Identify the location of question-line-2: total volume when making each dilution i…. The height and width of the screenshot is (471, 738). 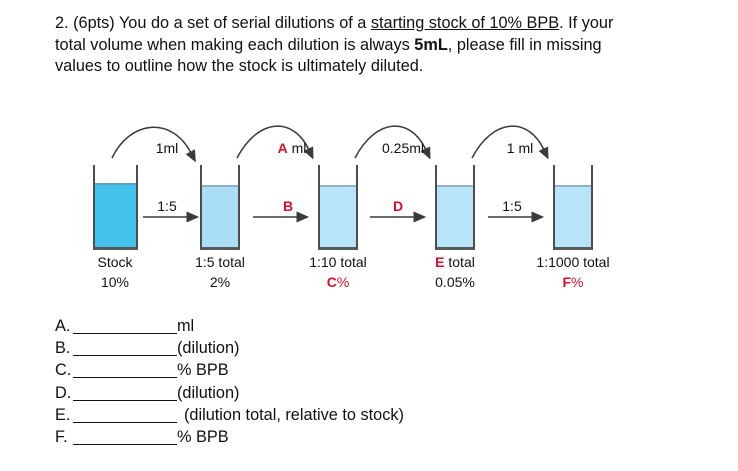
(382, 46).